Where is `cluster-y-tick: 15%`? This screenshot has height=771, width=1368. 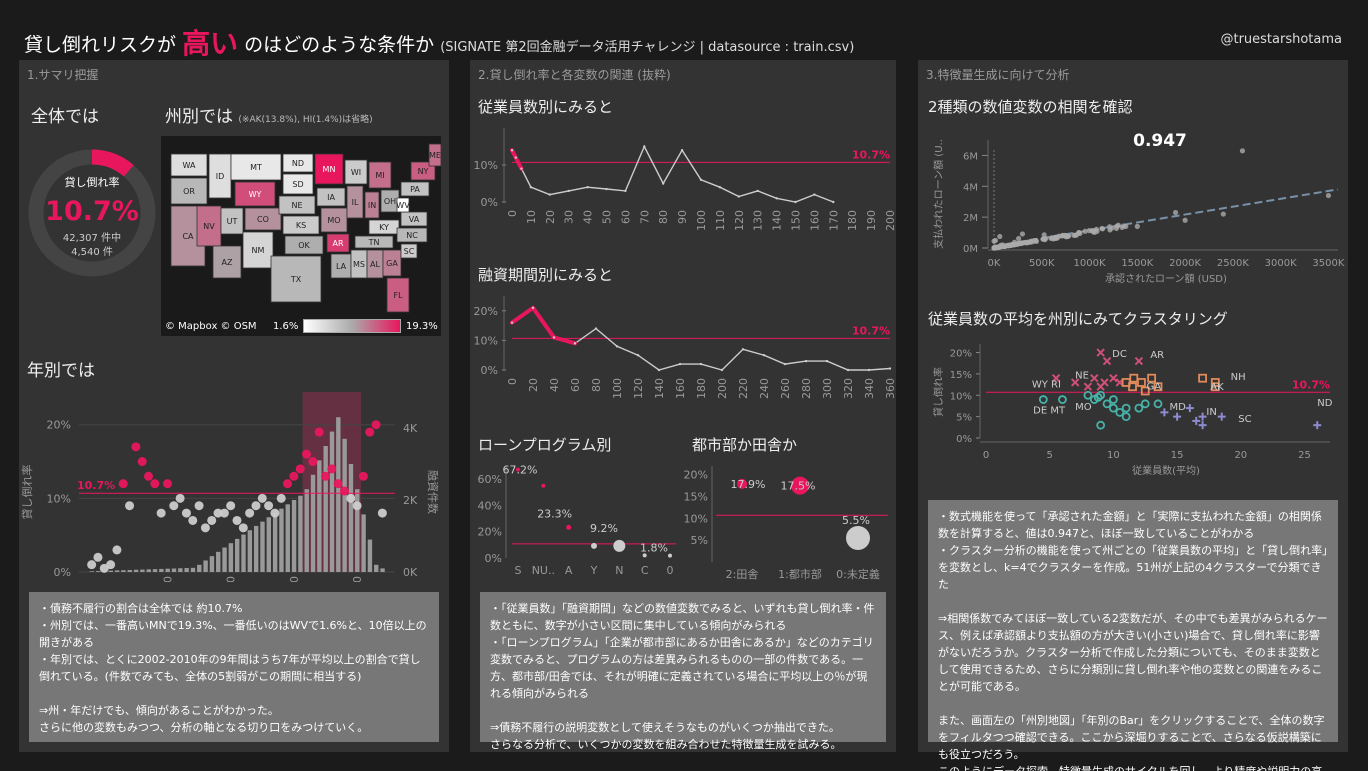 cluster-y-tick: 15% is located at coordinates (961, 375).